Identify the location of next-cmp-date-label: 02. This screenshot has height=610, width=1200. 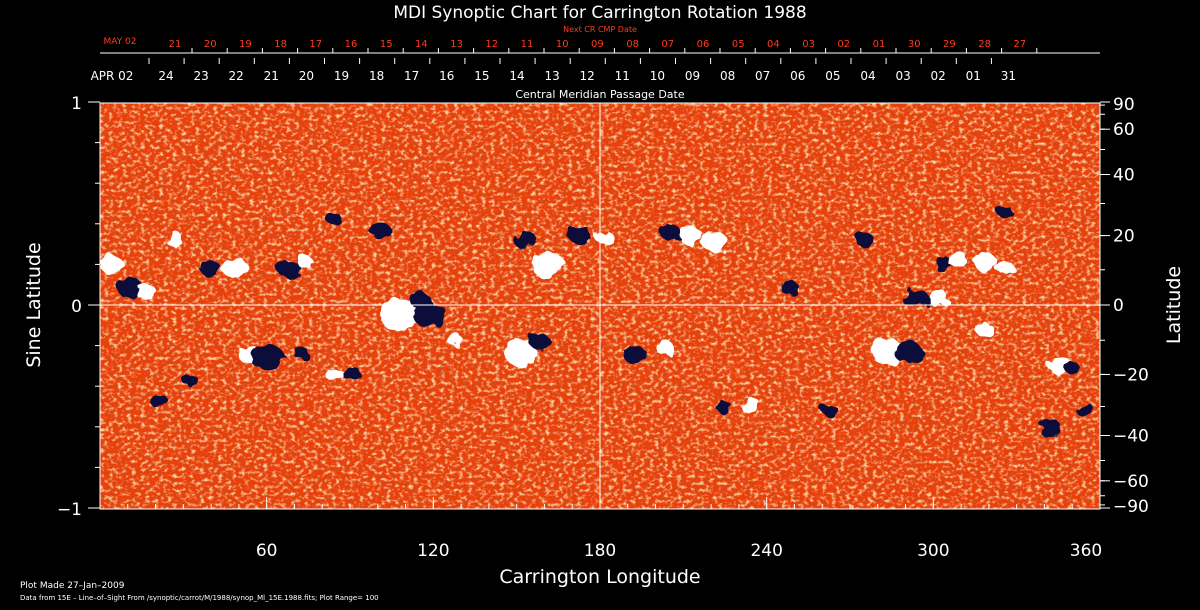
(843, 44).